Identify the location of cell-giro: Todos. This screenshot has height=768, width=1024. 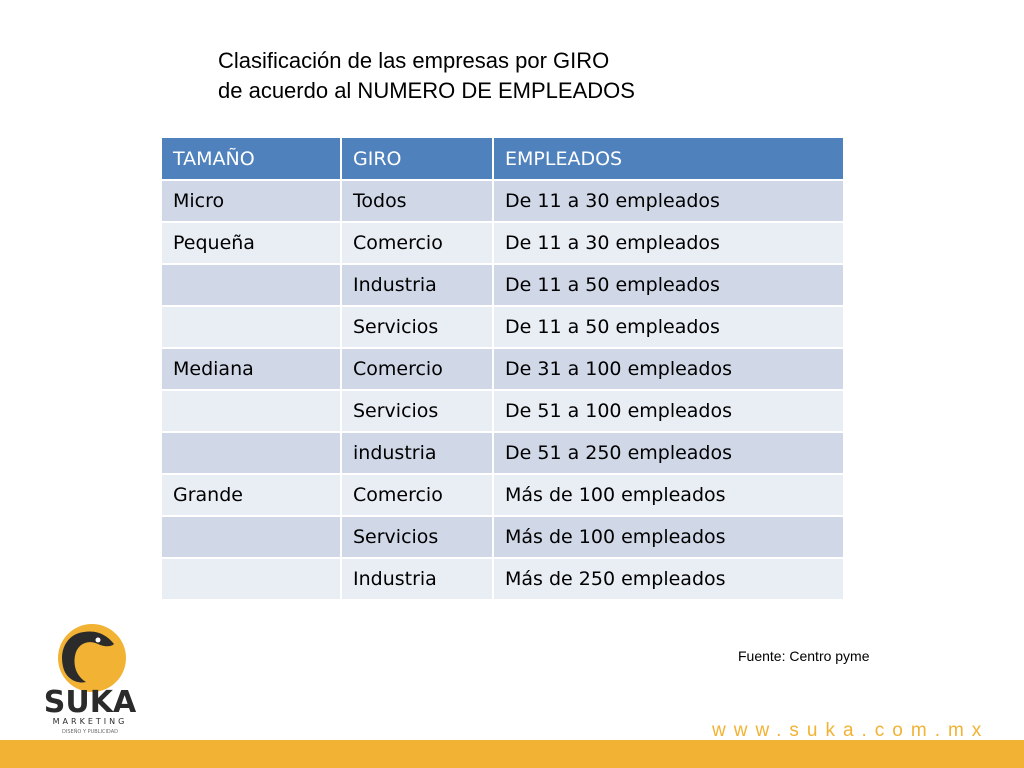
(417, 201).